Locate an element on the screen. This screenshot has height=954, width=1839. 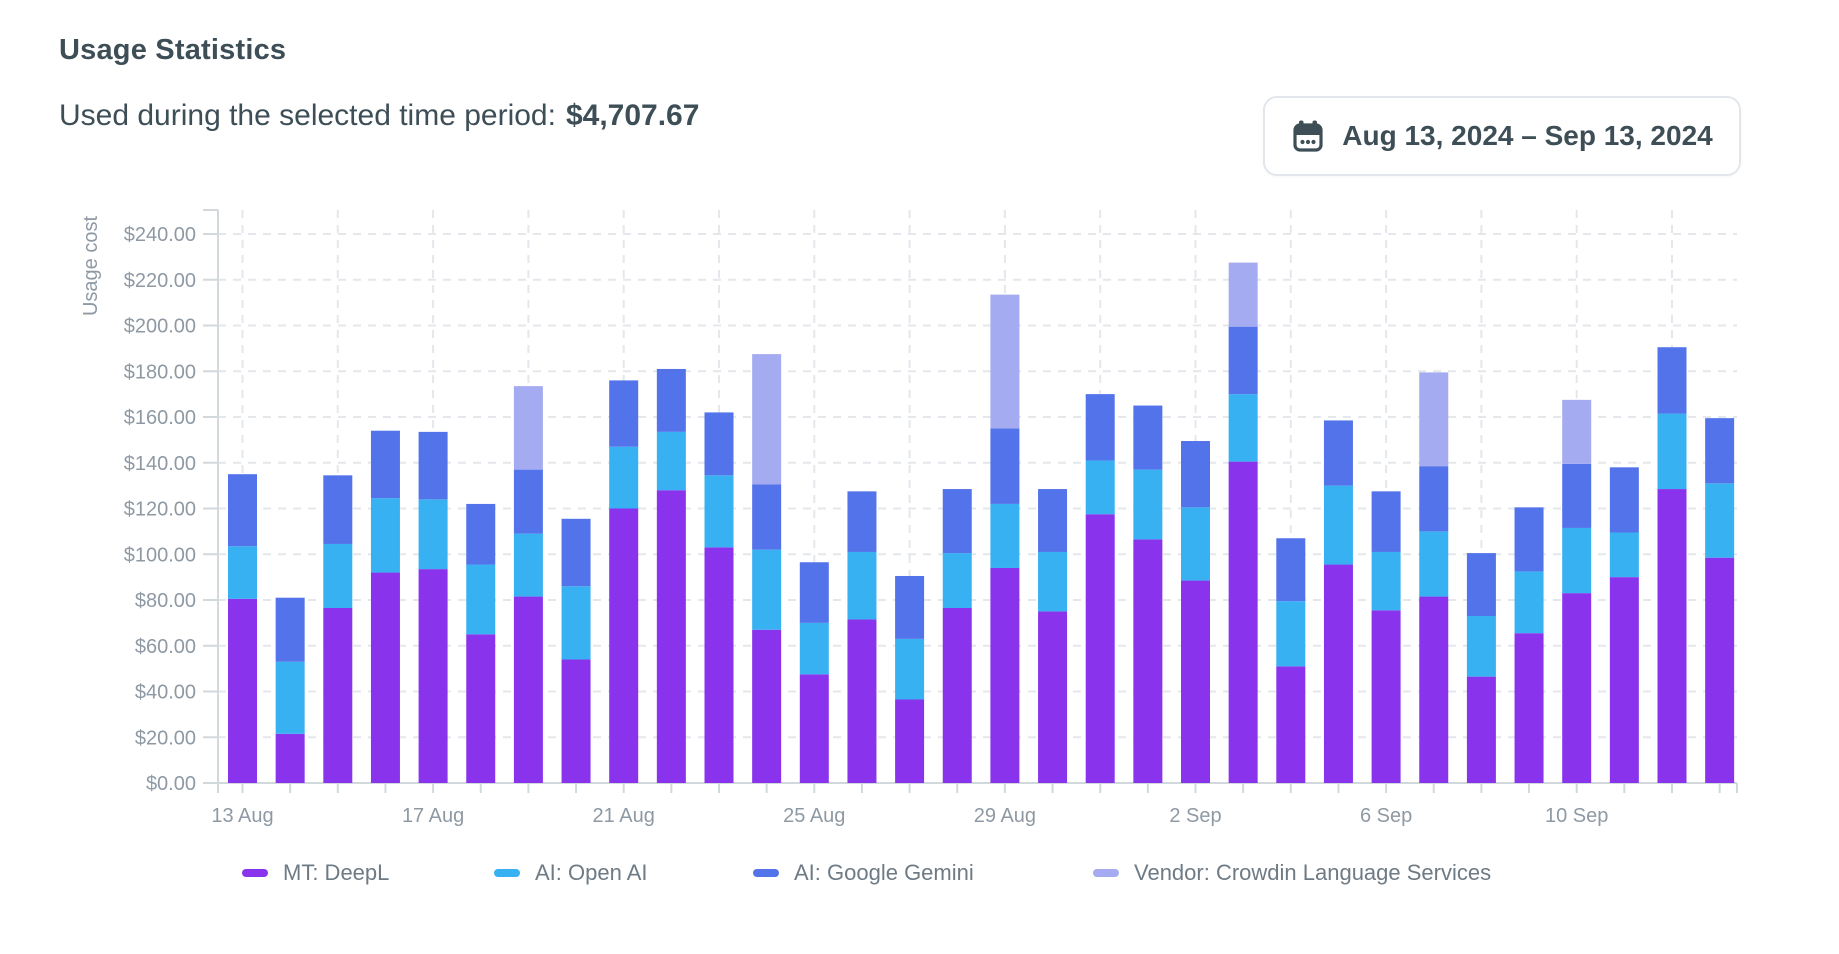
legend-item-3: AI: Google Gemini is located at coordinates (863, 873).